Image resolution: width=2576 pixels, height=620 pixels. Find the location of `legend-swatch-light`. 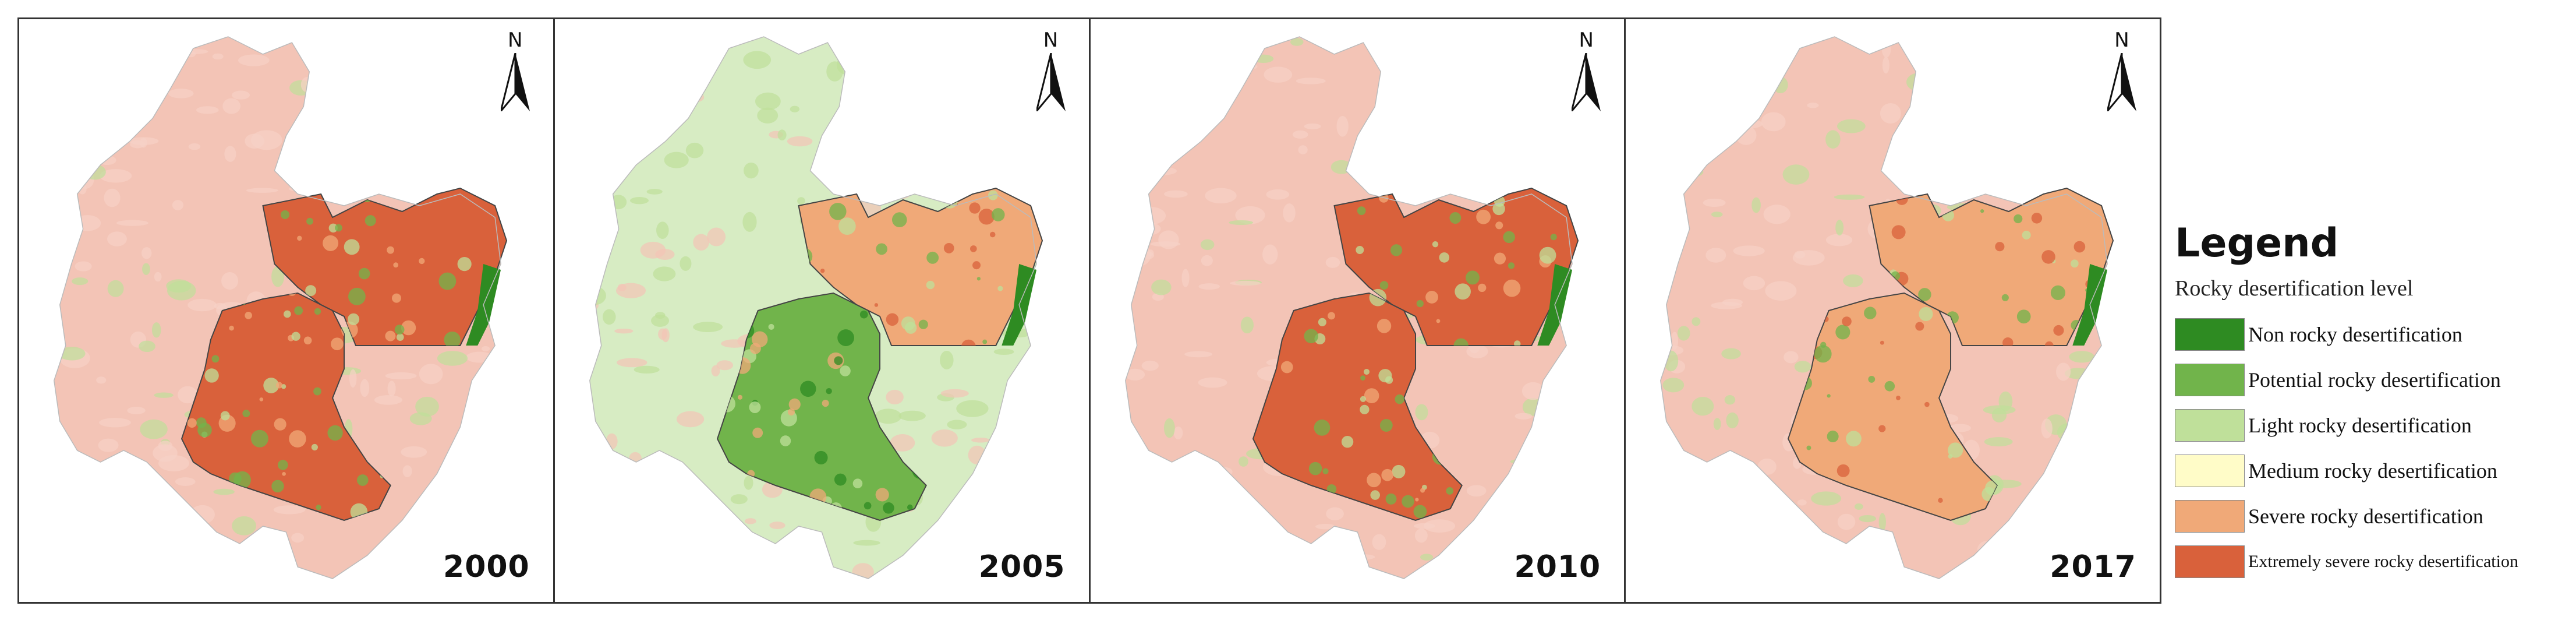

legend-swatch-light is located at coordinates (2210, 425).